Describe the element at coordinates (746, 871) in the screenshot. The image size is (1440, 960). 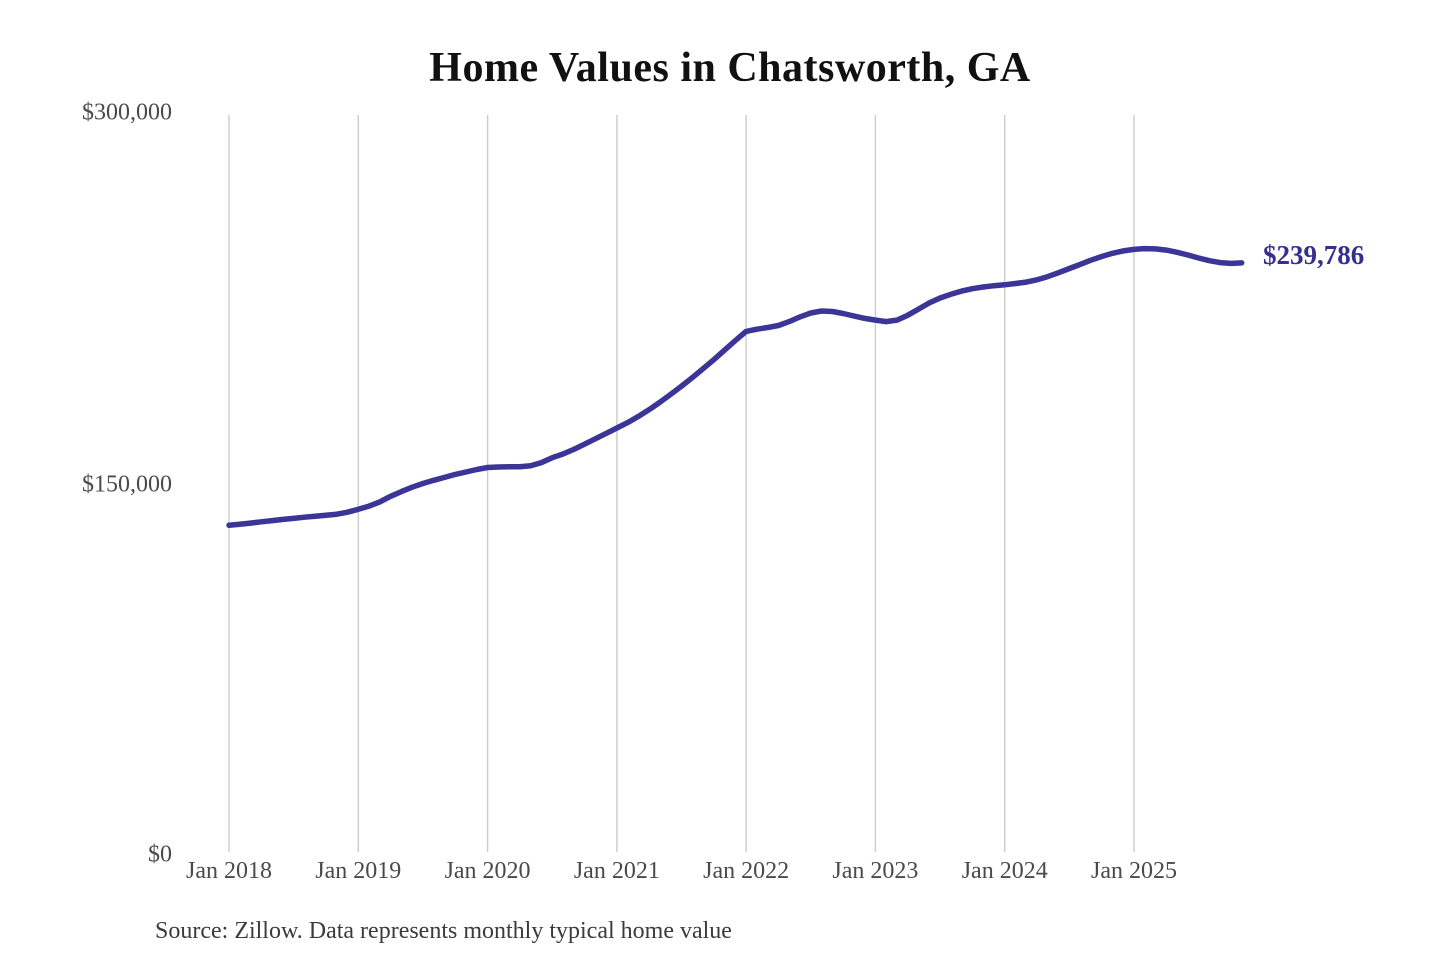
I see `x-axis-tick-label: Jan 2022` at that location.